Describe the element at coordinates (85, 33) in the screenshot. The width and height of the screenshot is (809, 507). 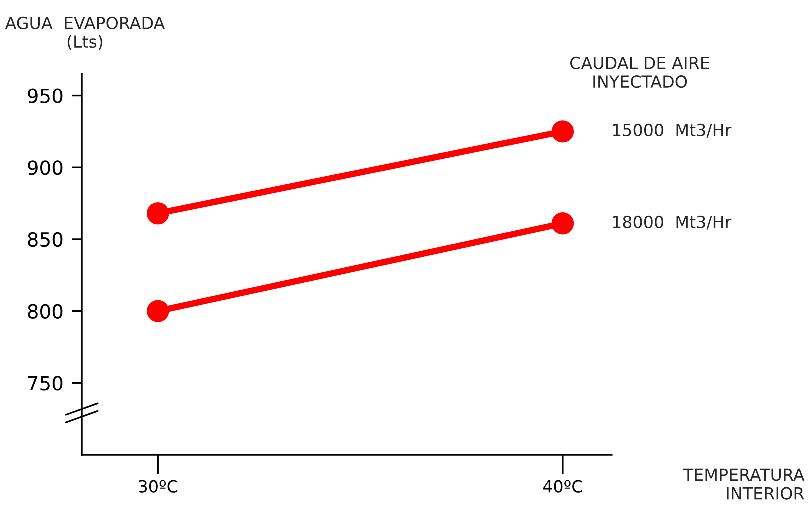
I see `y-axis-title: AGUA EVAPORADA (Lts)` at that location.